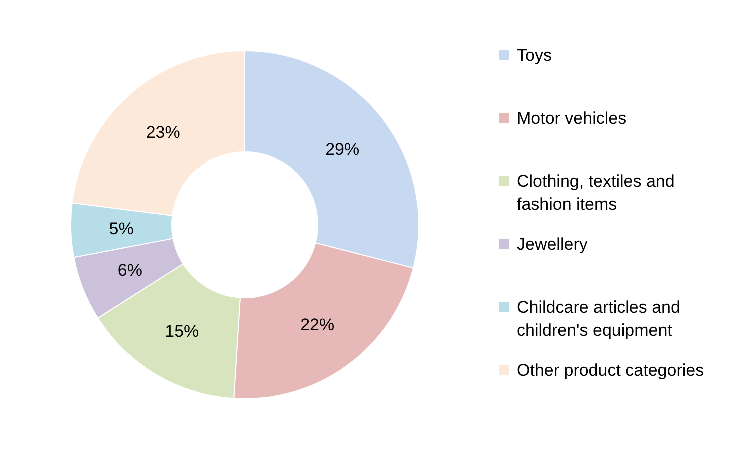 This screenshot has height=450, width=750. Describe the element at coordinates (596, 193) in the screenshot. I see `legend-label: Clothing, textiles and fashion items` at that location.